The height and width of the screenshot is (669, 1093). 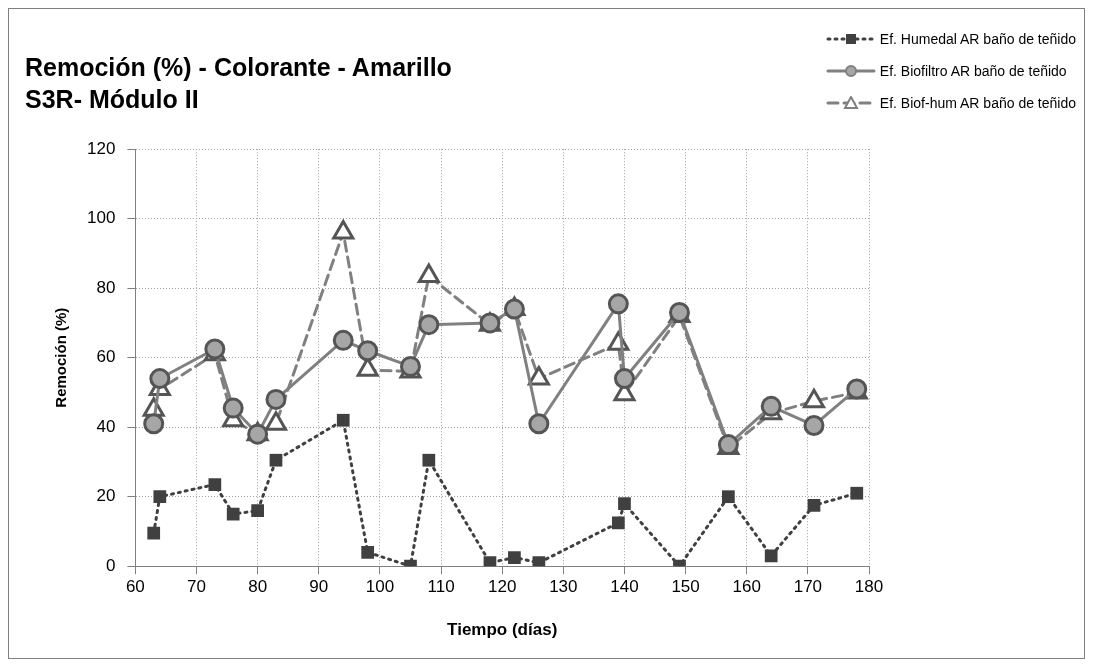 I want to click on legend-label: Ef. Biofiltro AR baño de teñido, so click(x=973, y=71).